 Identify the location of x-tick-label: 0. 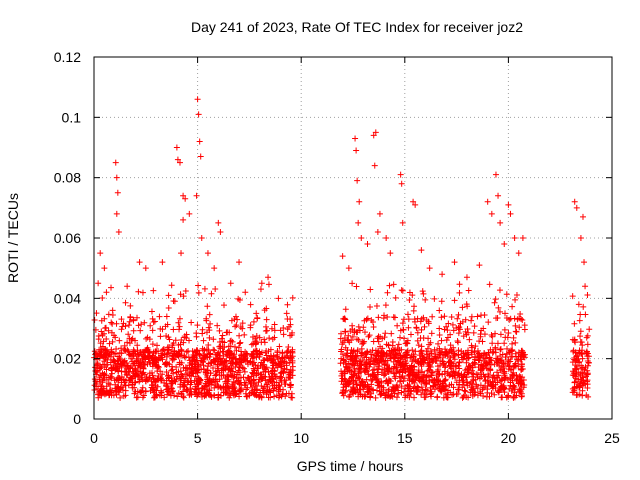
(94, 438).